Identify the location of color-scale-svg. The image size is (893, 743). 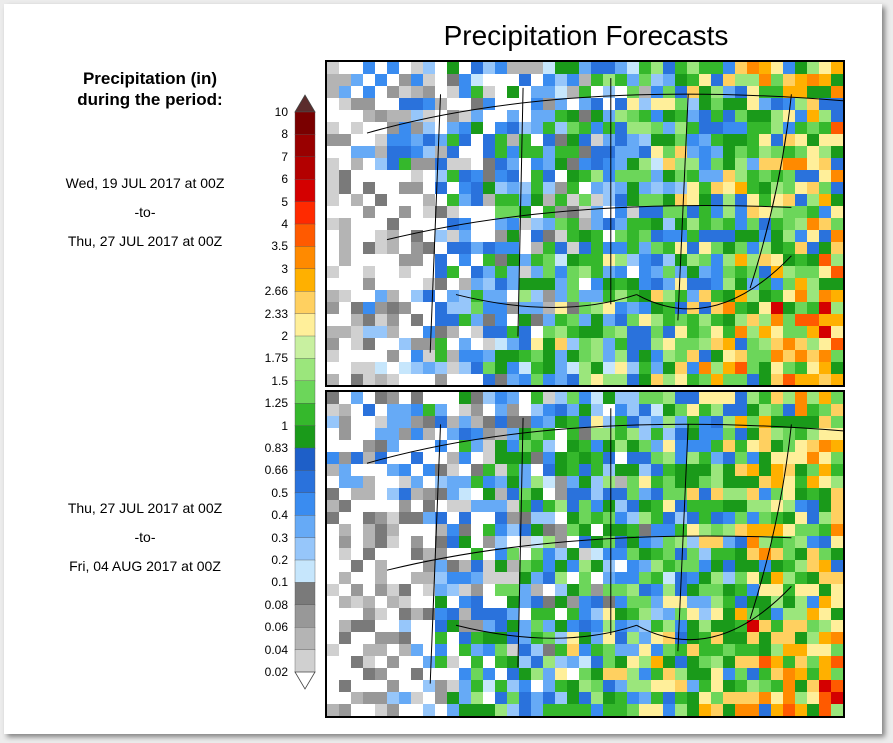
(305, 392).